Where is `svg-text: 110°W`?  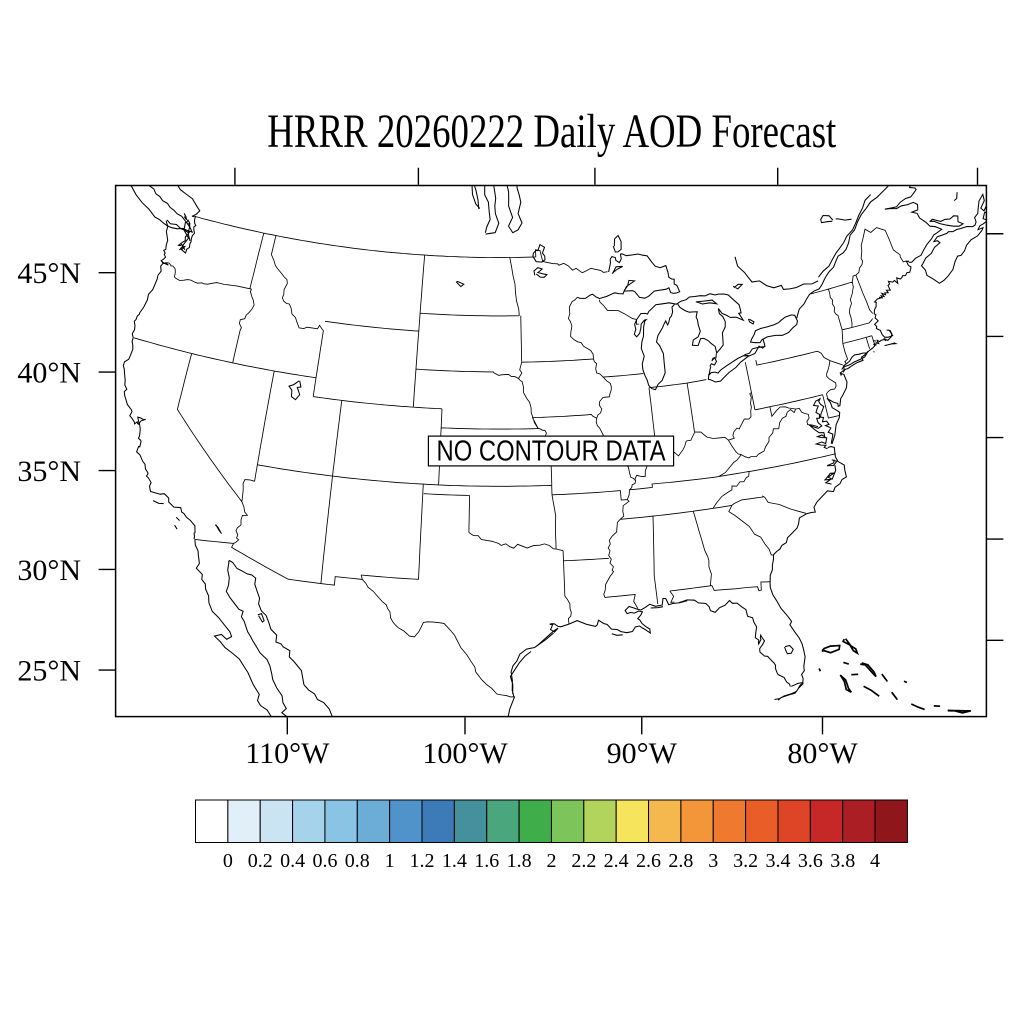
svg-text: 110°W is located at coordinates (287, 753).